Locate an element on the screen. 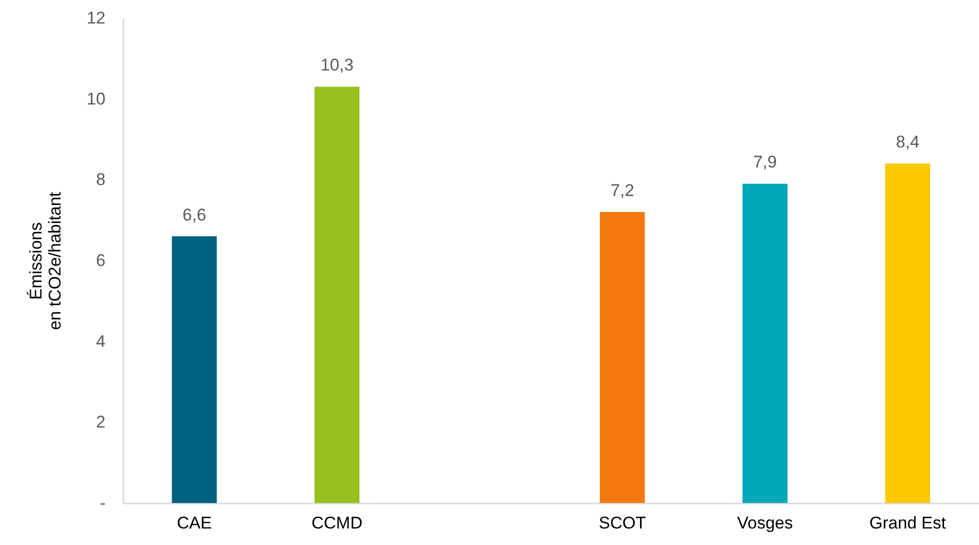 Image resolution: width=979 pixels, height=545 pixels. x-tick-label: CAE is located at coordinates (194, 523).